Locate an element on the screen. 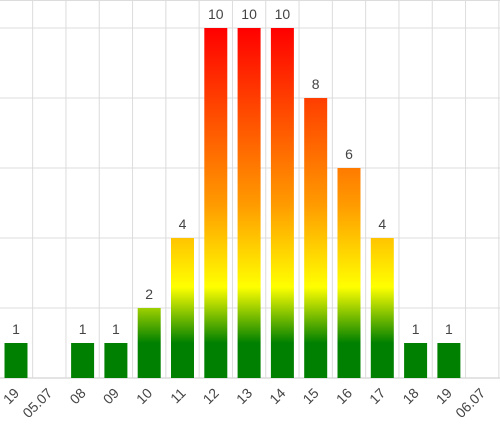  x-tick-label: 10 is located at coordinates (144, 396).